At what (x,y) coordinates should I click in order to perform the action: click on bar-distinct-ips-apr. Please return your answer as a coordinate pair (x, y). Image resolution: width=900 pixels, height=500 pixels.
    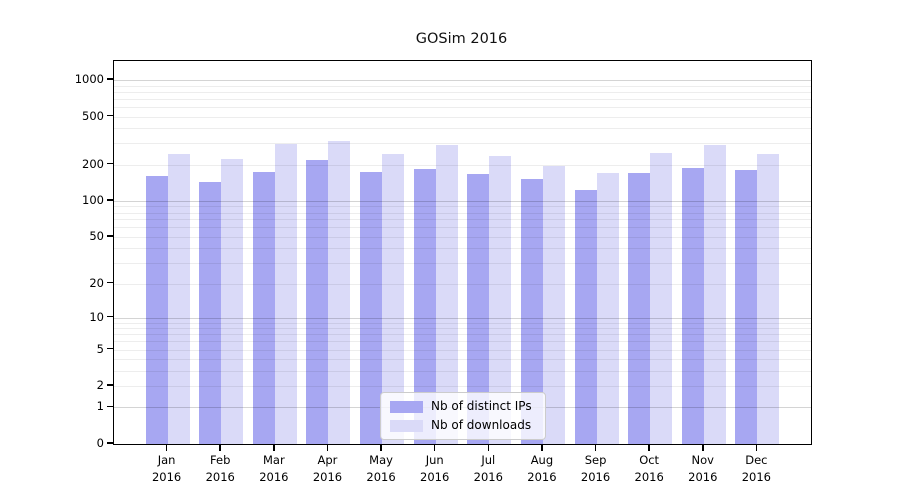
    Looking at the image, I should click on (317, 302).